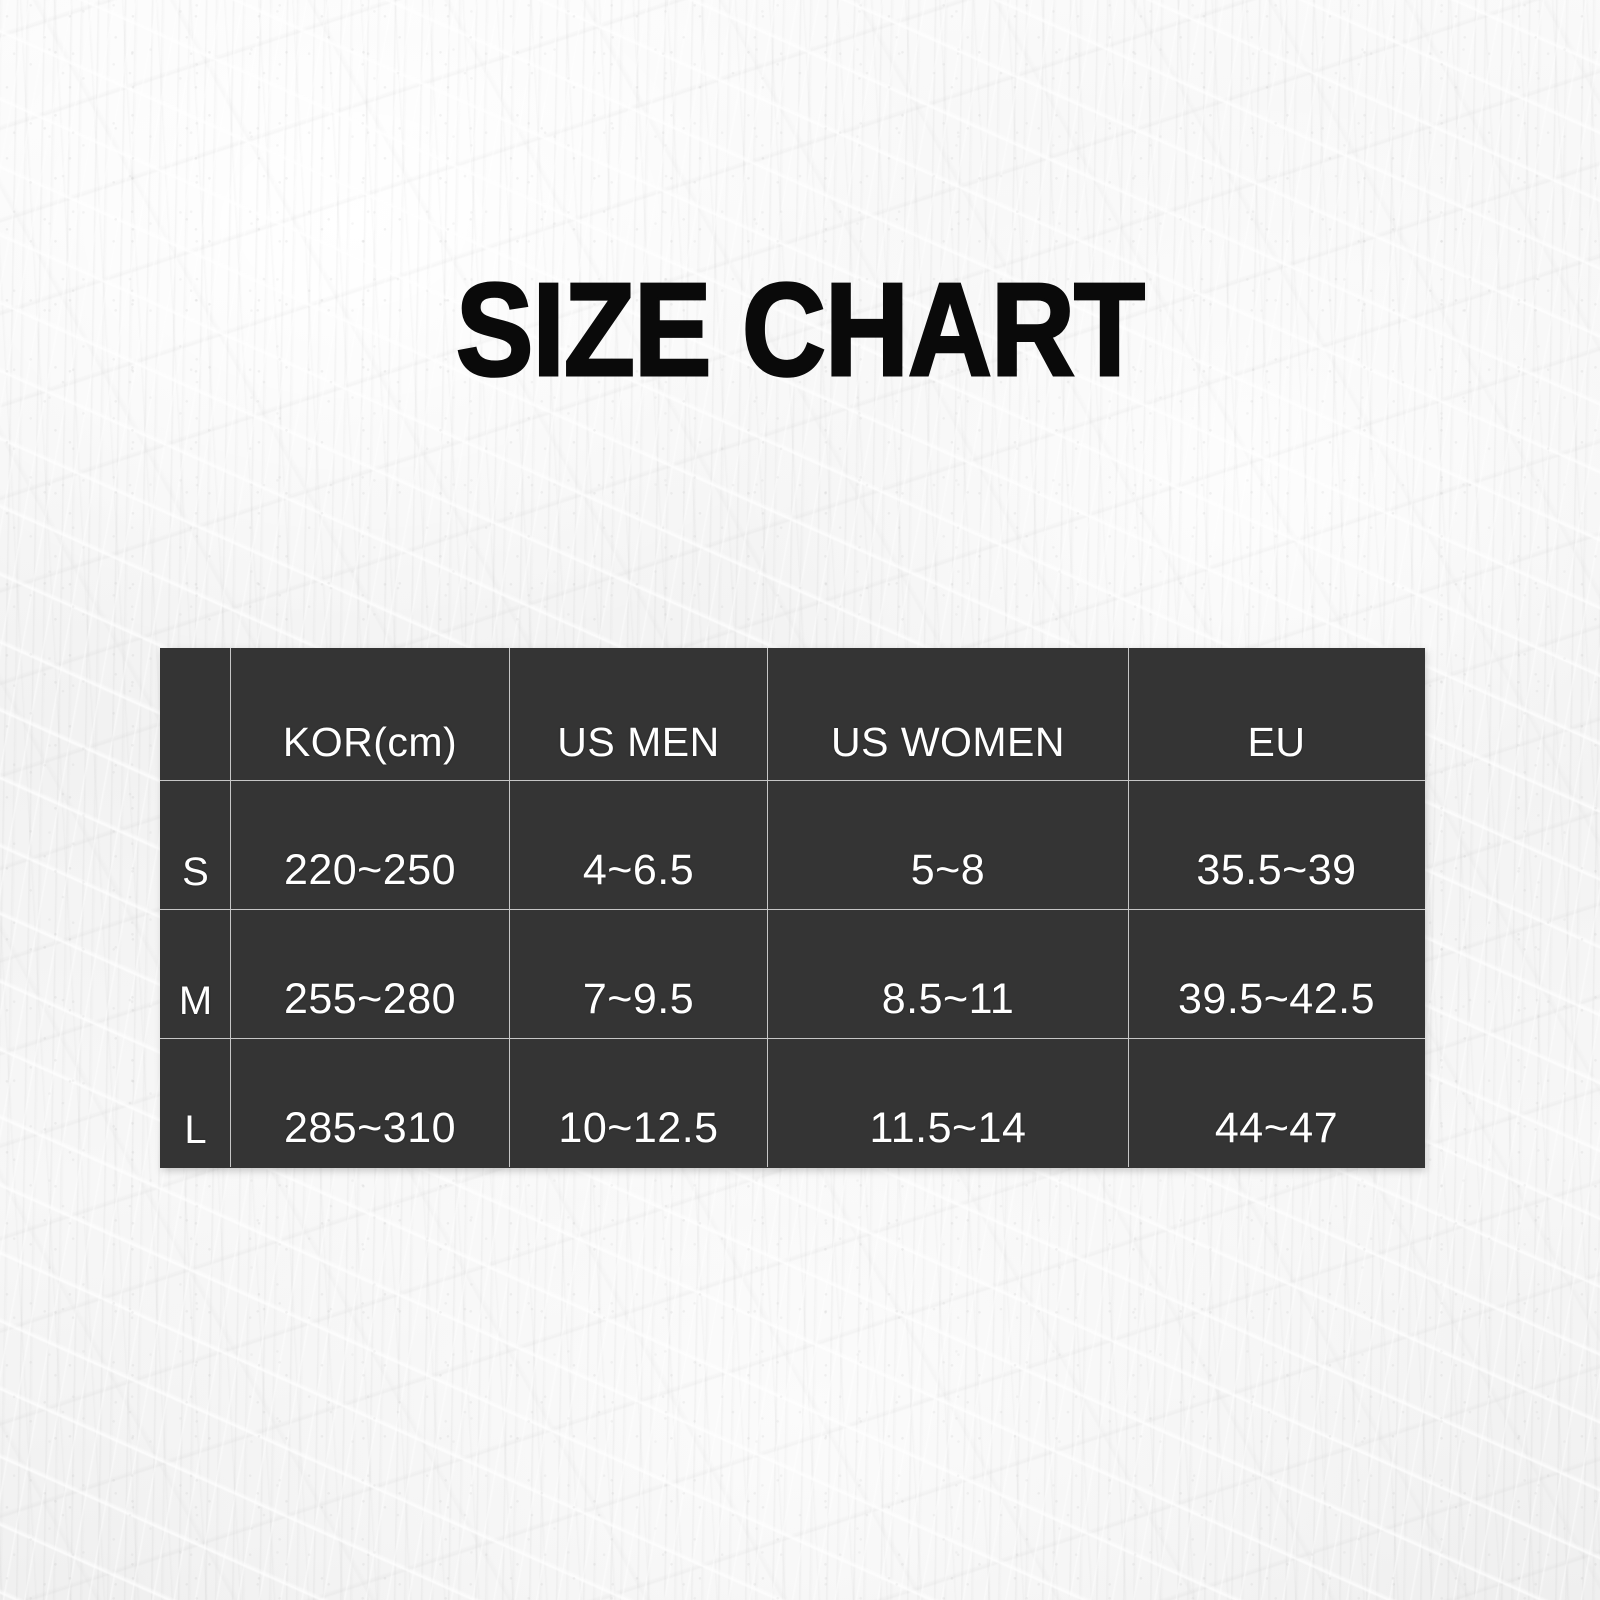 This screenshot has height=1600, width=1600. What do you see at coordinates (948, 714) in the screenshot?
I see `header-us-women: US WOMEN` at bounding box center [948, 714].